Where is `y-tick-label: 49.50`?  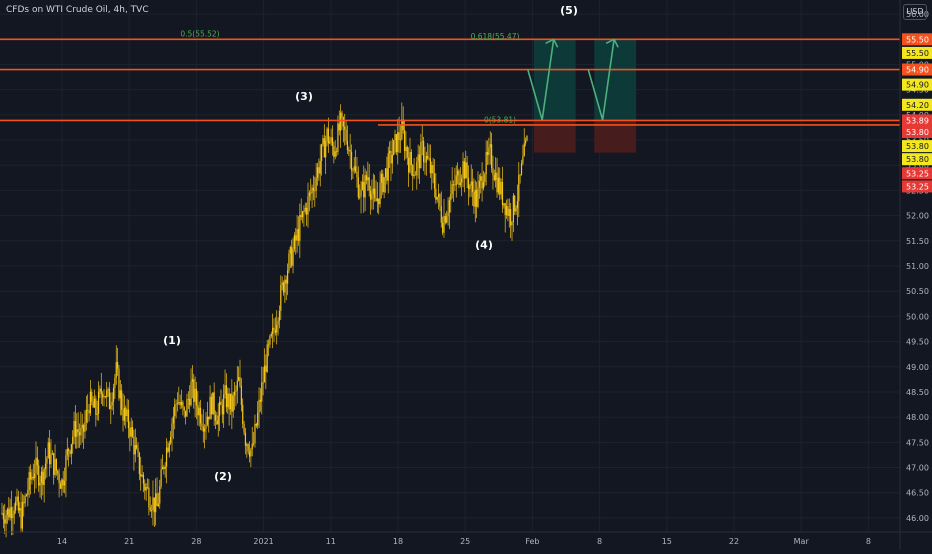
y-tick-label: 49.50 is located at coordinates (917, 342).